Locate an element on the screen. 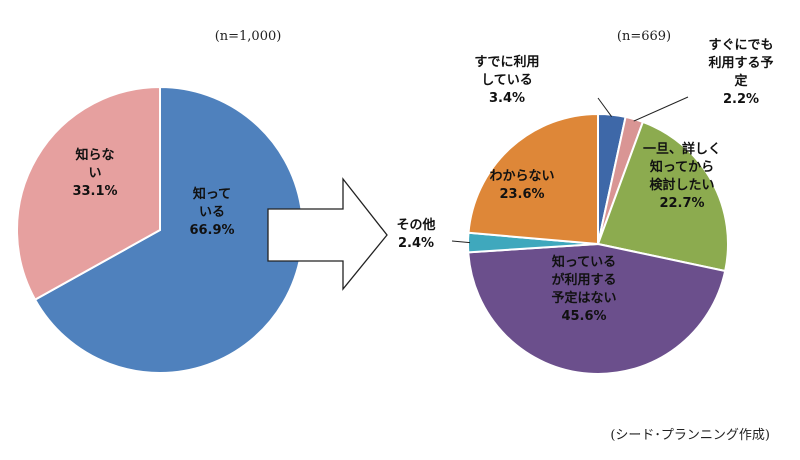  pie1-slice-1-label: 知っている 66.9% is located at coordinates (211, 212).